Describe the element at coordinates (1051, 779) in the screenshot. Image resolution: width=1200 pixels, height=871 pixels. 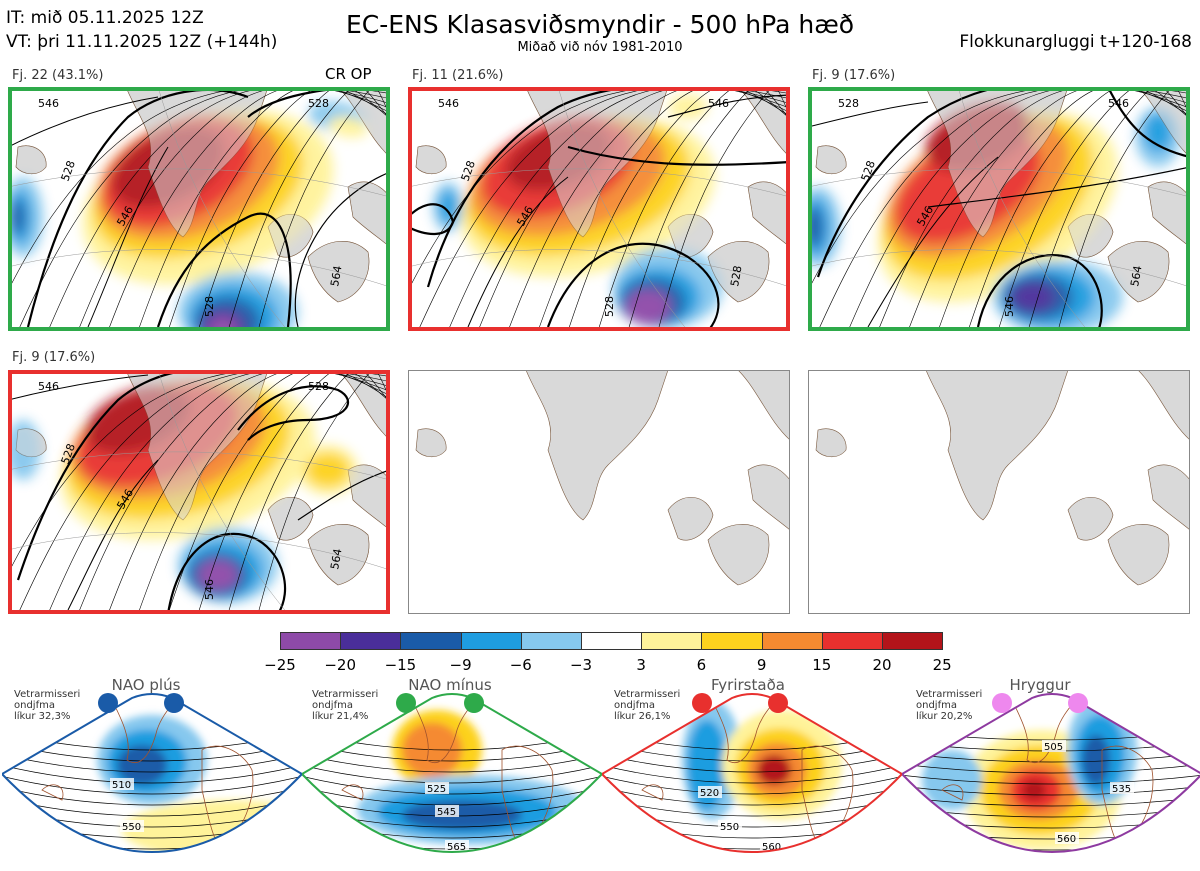
I see `regime-map-4: 505 535 560` at that location.